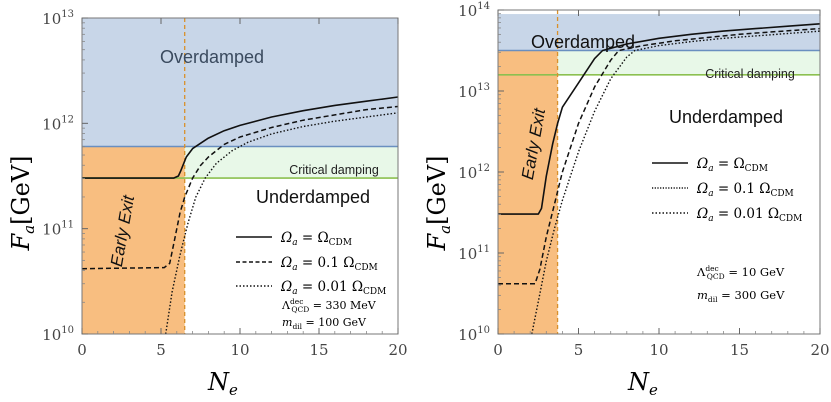  What do you see at coordinates (579, 350) in the screenshot?
I see `right-x-tick-label-5: 5` at bounding box center [579, 350].